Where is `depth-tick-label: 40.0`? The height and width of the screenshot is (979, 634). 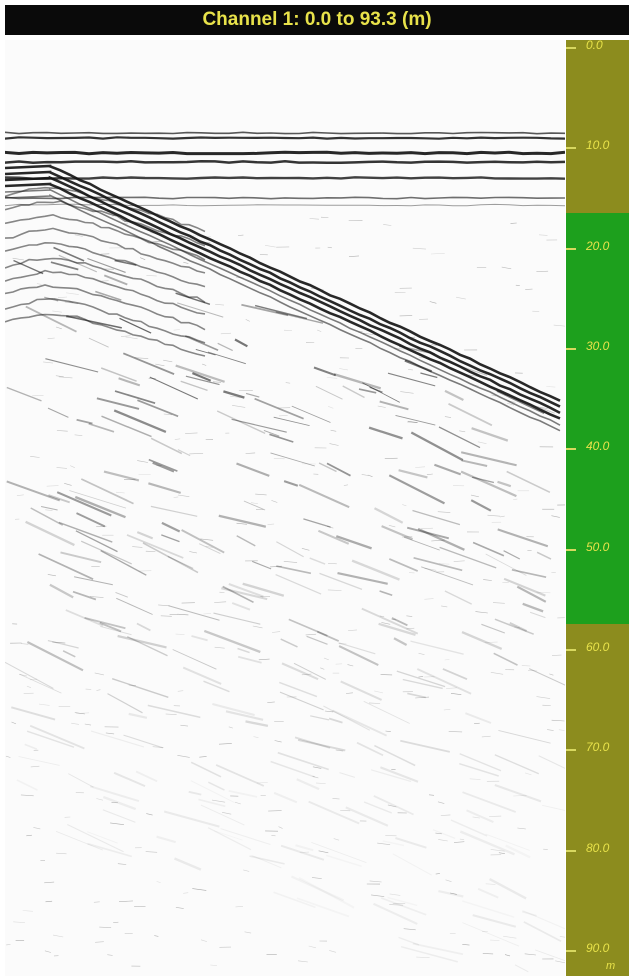 depth-tick-label: 40.0 is located at coordinates (598, 446).